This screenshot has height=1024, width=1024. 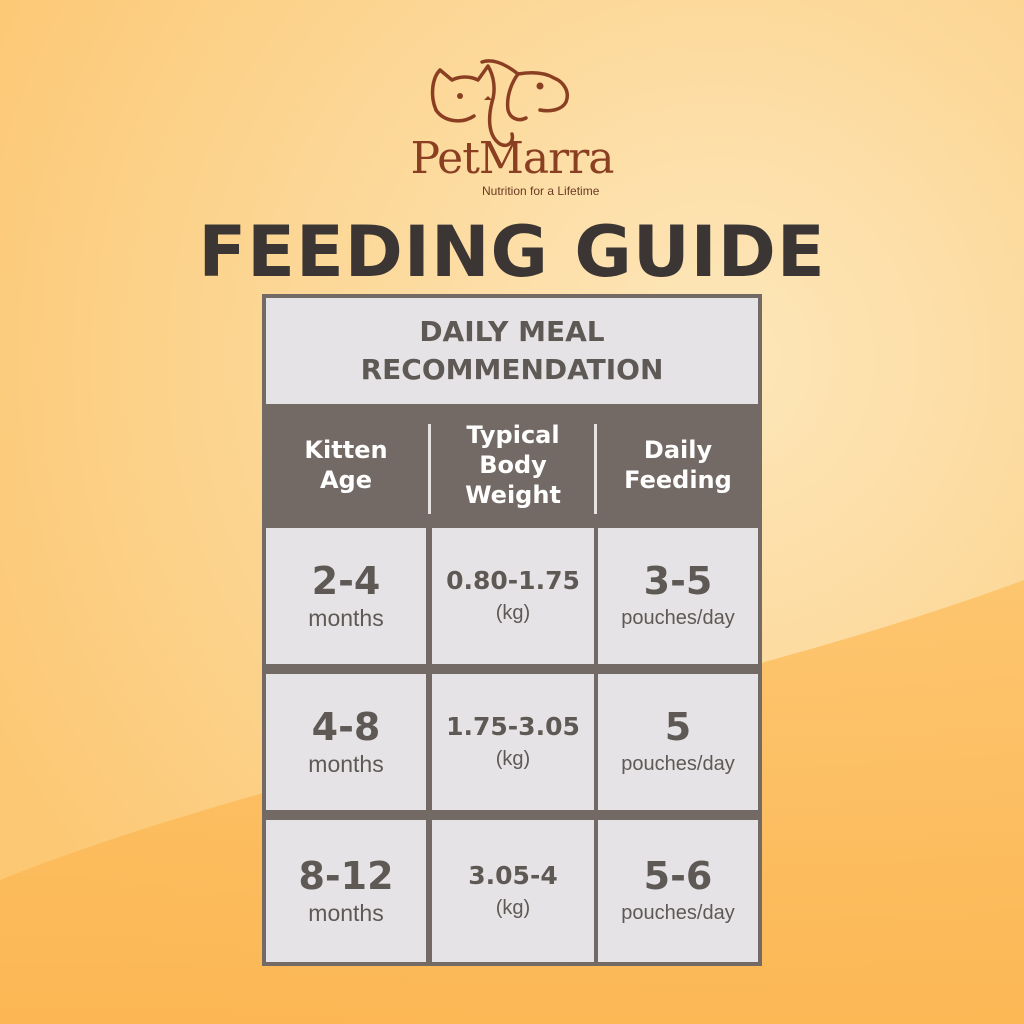 I want to click on feeding-amount: 3-5, so click(x=678, y=581).